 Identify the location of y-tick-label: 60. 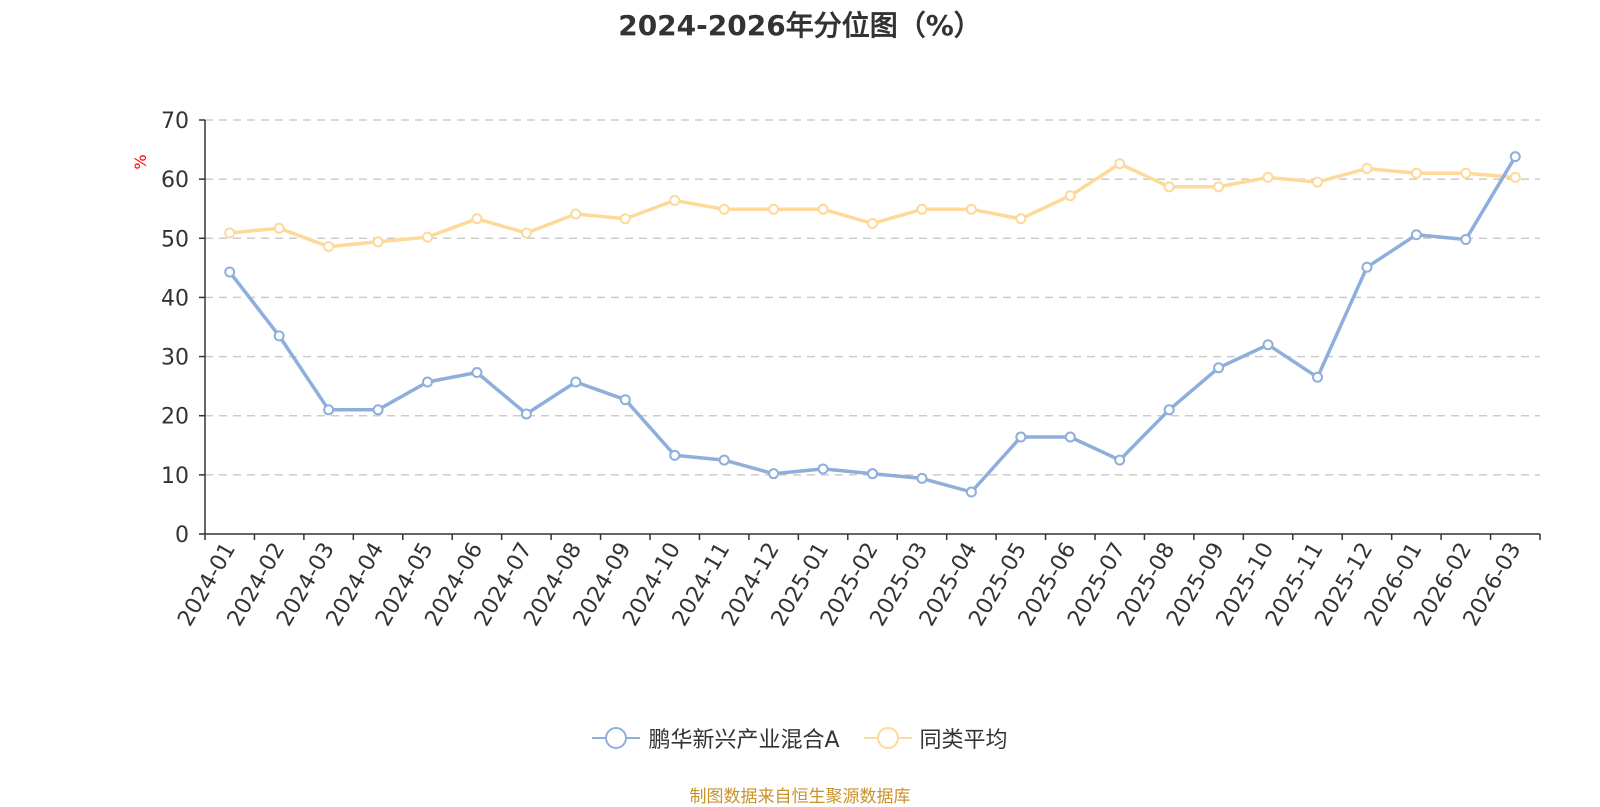
(175, 180).